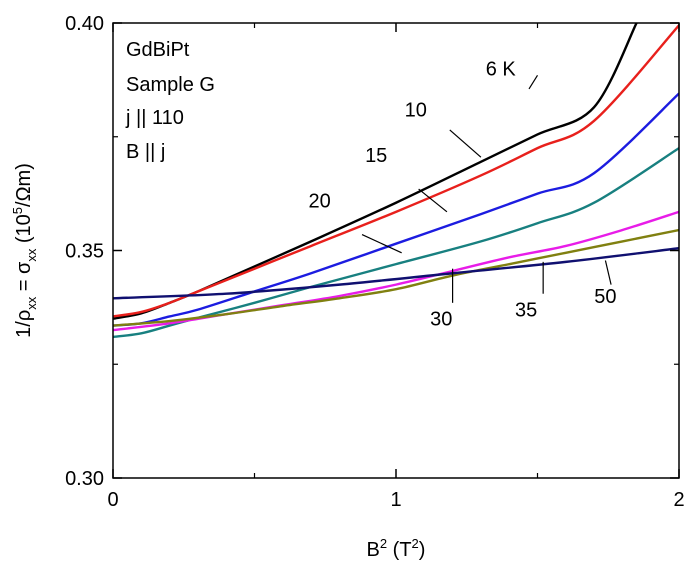 Image resolution: width=694 pixels, height=566 pixels. What do you see at coordinates (31, 255) in the screenshot?
I see `y-axis-title-sub-2: xx` at bounding box center [31, 255].